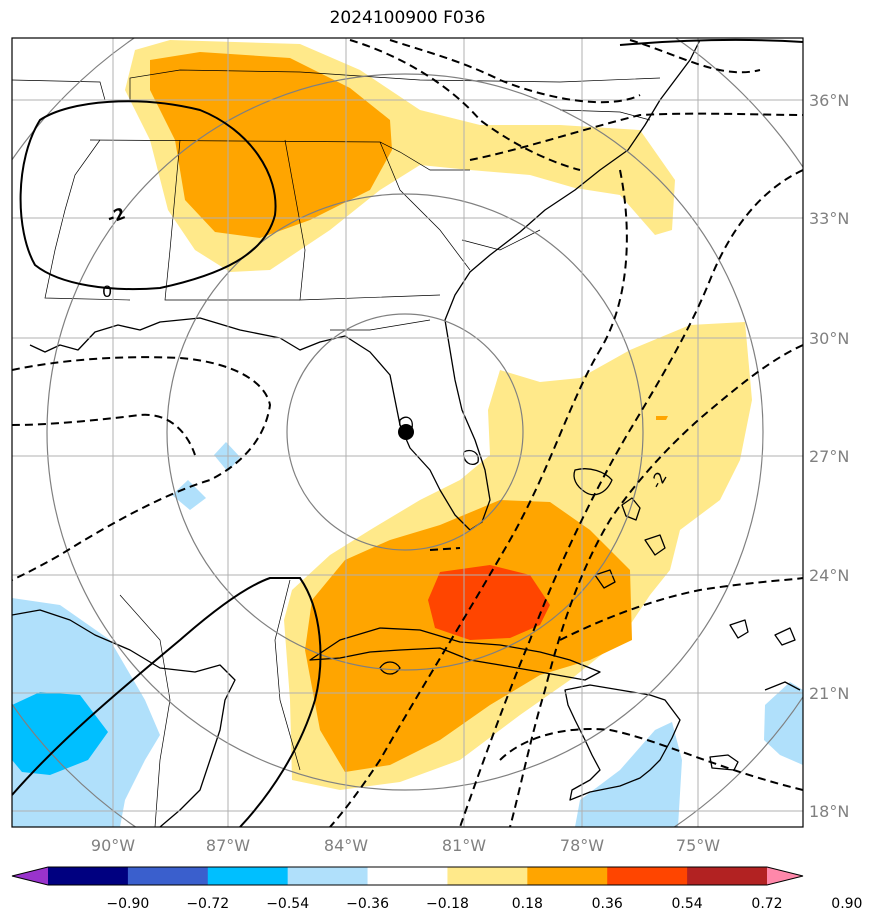 This screenshot has height=924, width=873. I want to click on shade-positive-south-max, so click(489, 602).